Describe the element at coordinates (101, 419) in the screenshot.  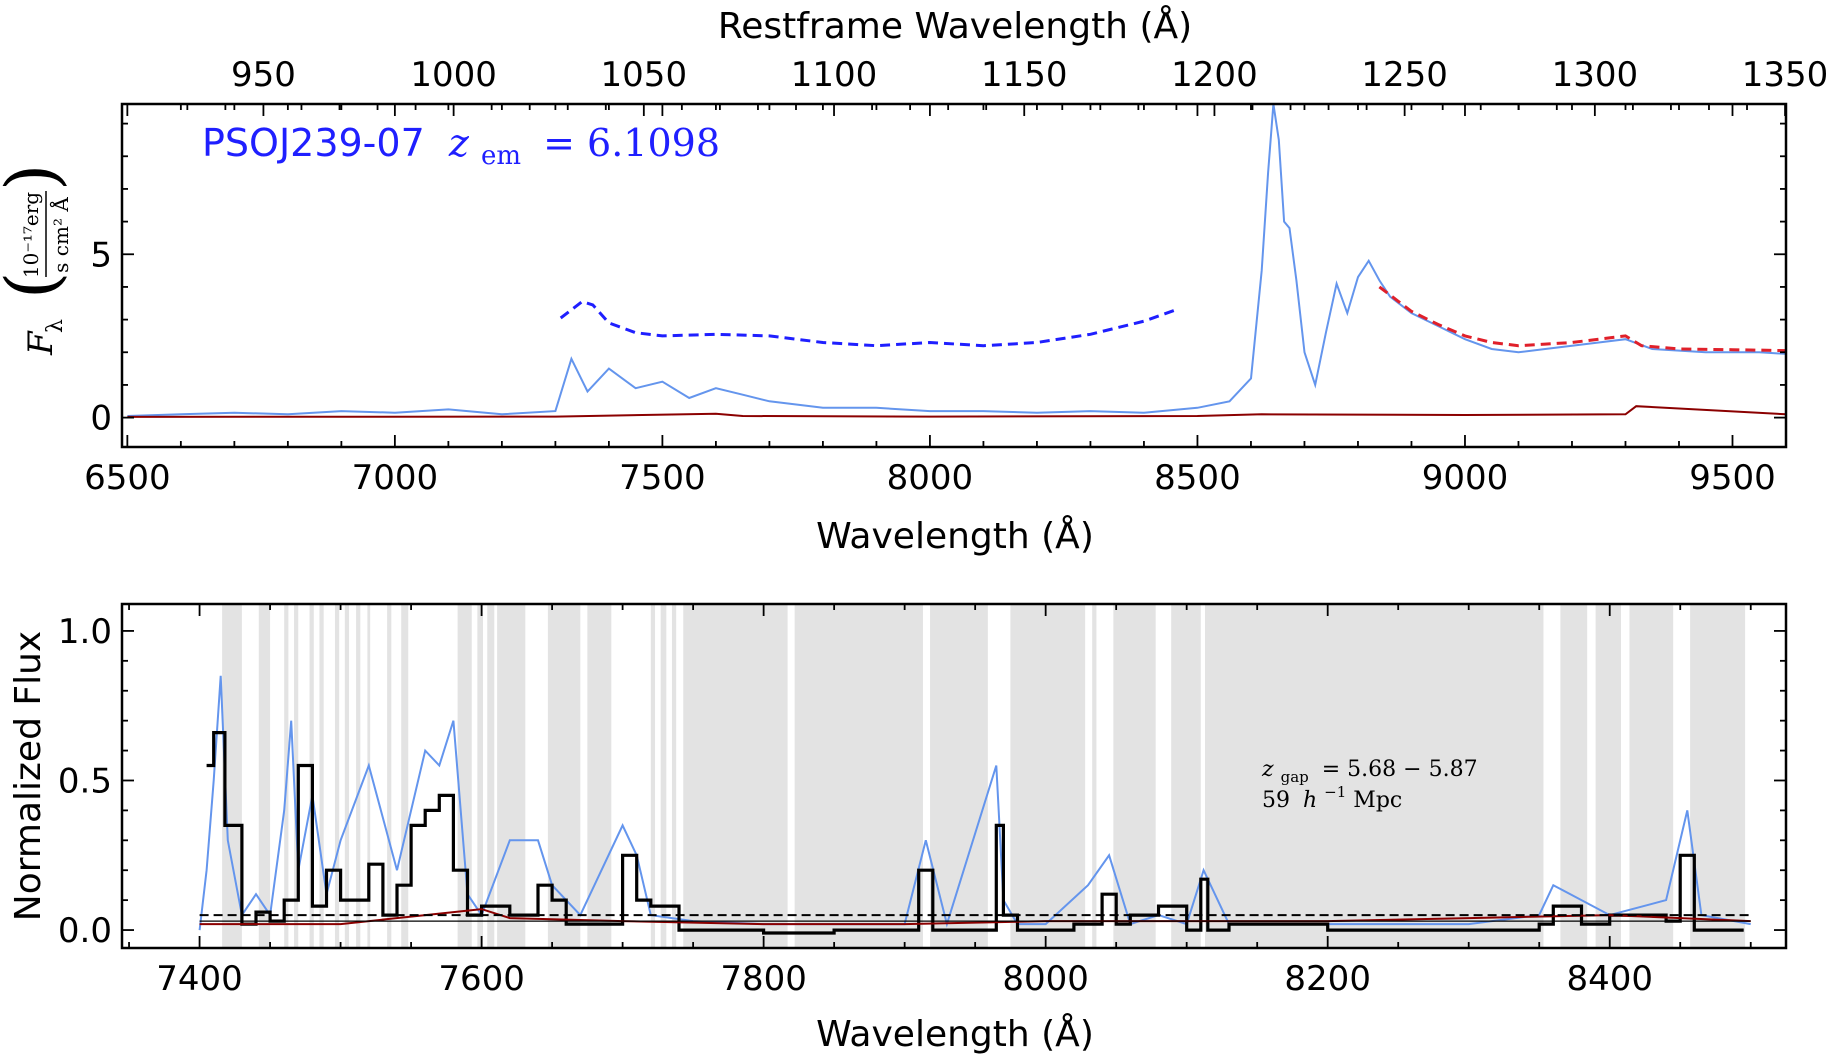
I see `y-tick-label: 0` at that location.